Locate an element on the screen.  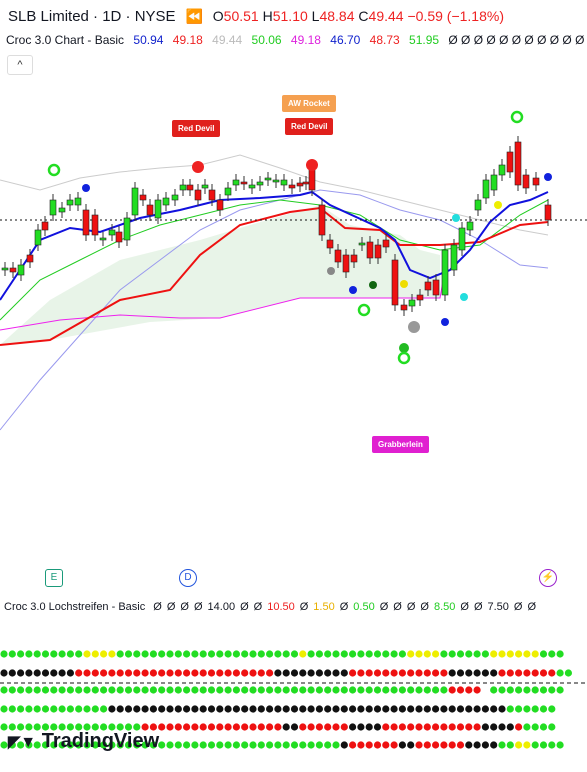
pane2-value: 0.50 is located at coordinates (364, 607).